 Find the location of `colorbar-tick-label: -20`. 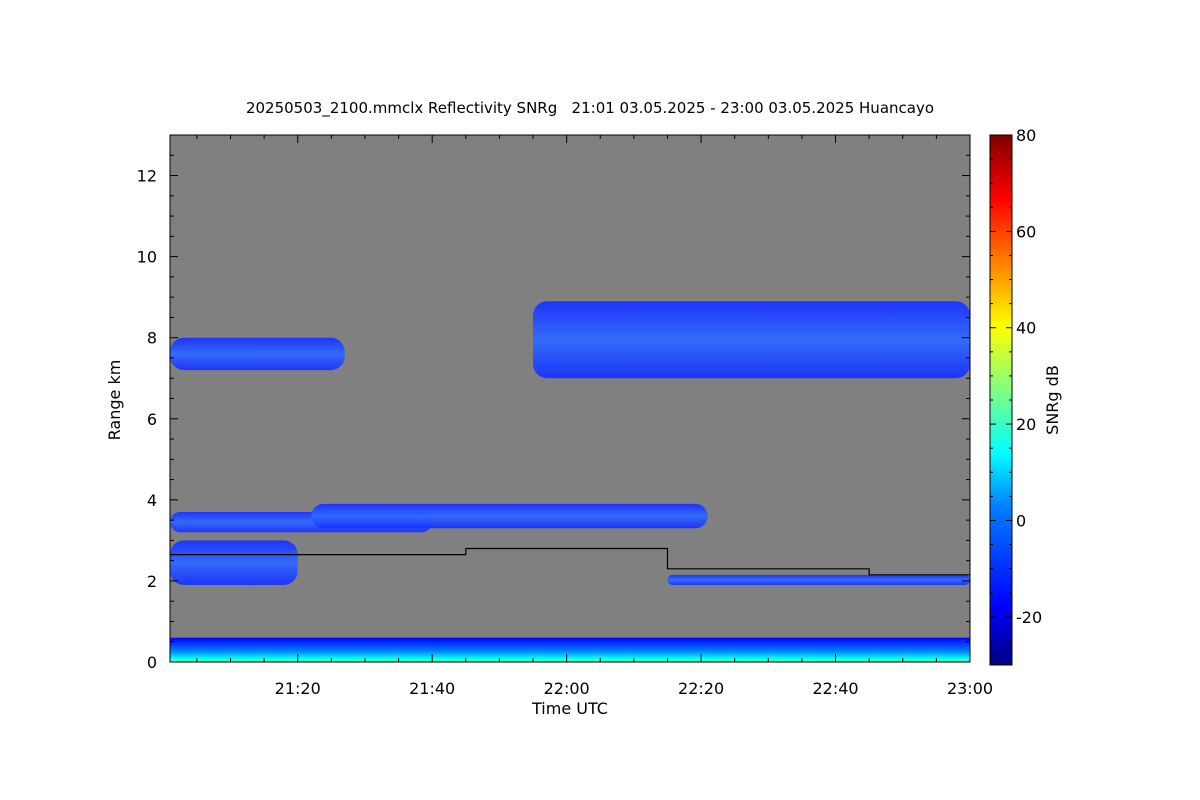

colorbar-tick-label: -20 is located at coordinates (1029, 617).